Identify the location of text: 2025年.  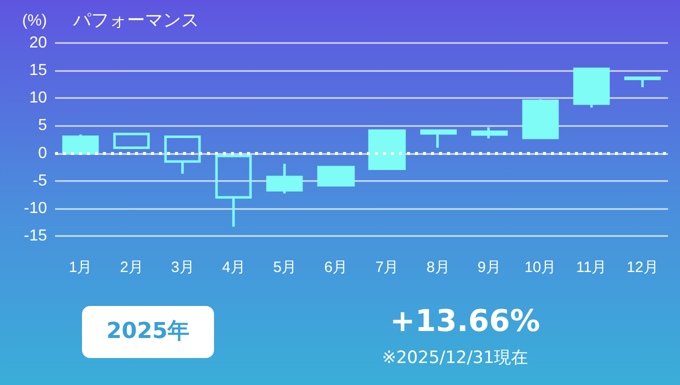
(148, 332).